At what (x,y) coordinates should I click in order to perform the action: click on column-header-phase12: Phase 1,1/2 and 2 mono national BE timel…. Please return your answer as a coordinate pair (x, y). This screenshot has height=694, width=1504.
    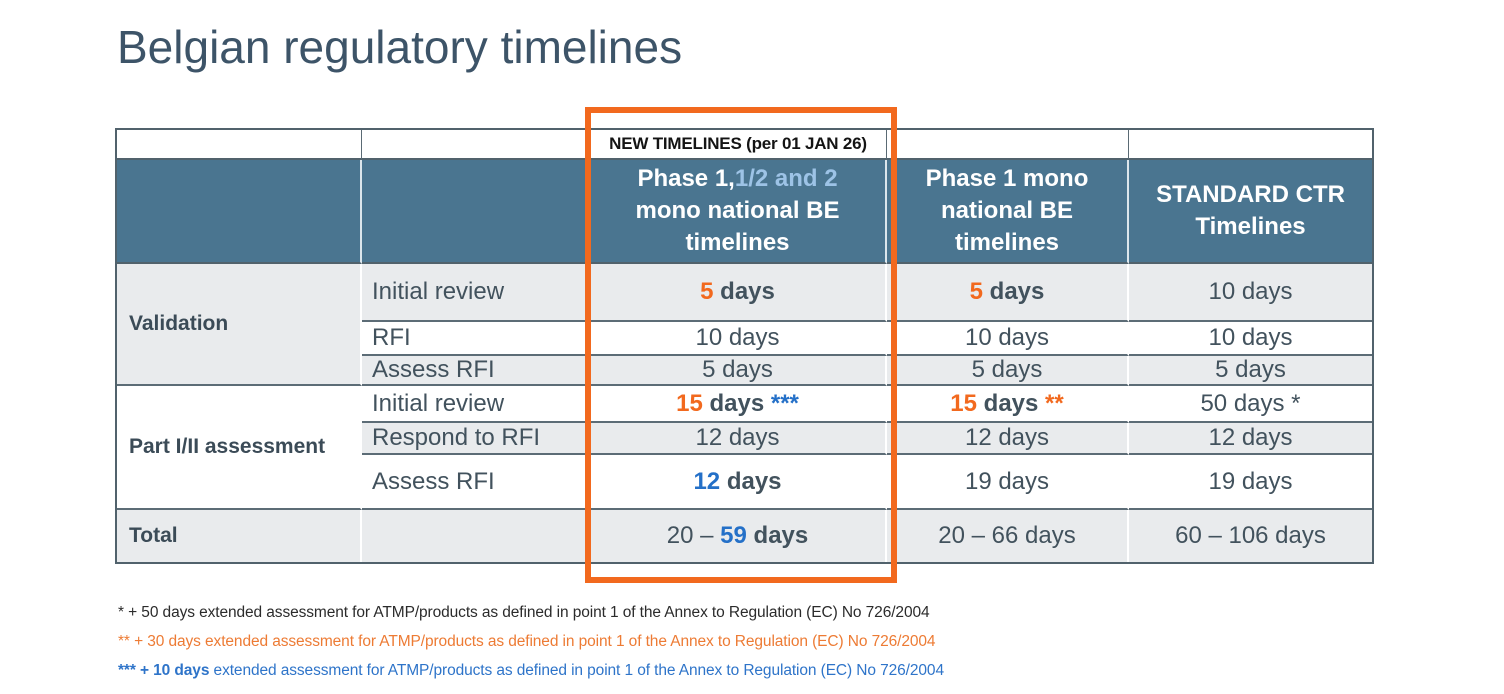
    Looking at the image, I should click on (738, 212).